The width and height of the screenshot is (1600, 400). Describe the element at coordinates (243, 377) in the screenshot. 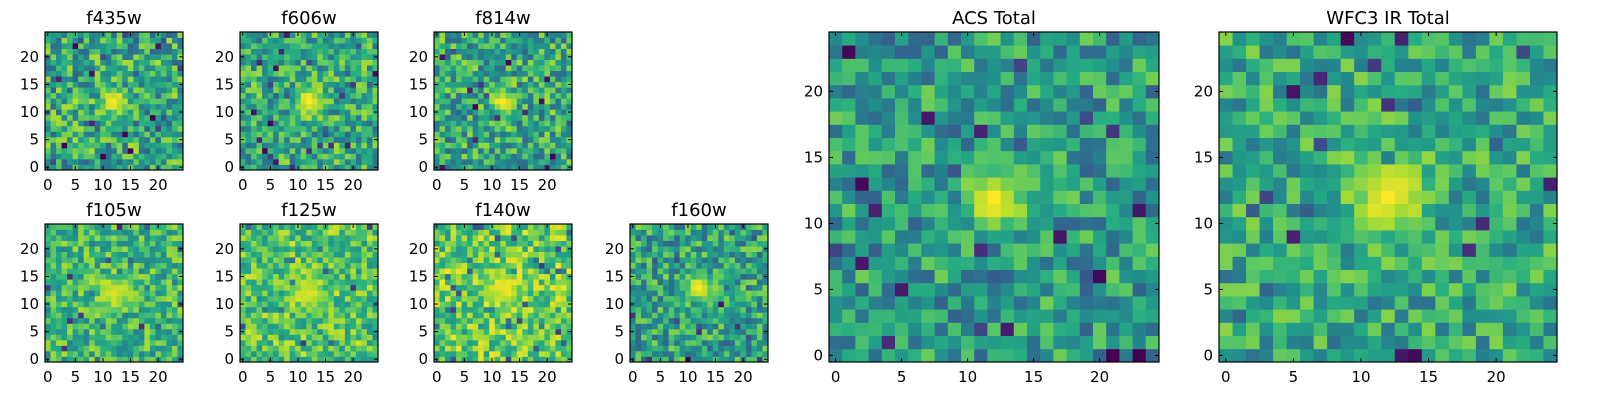

I see `x-tick-label: 0` at that location.